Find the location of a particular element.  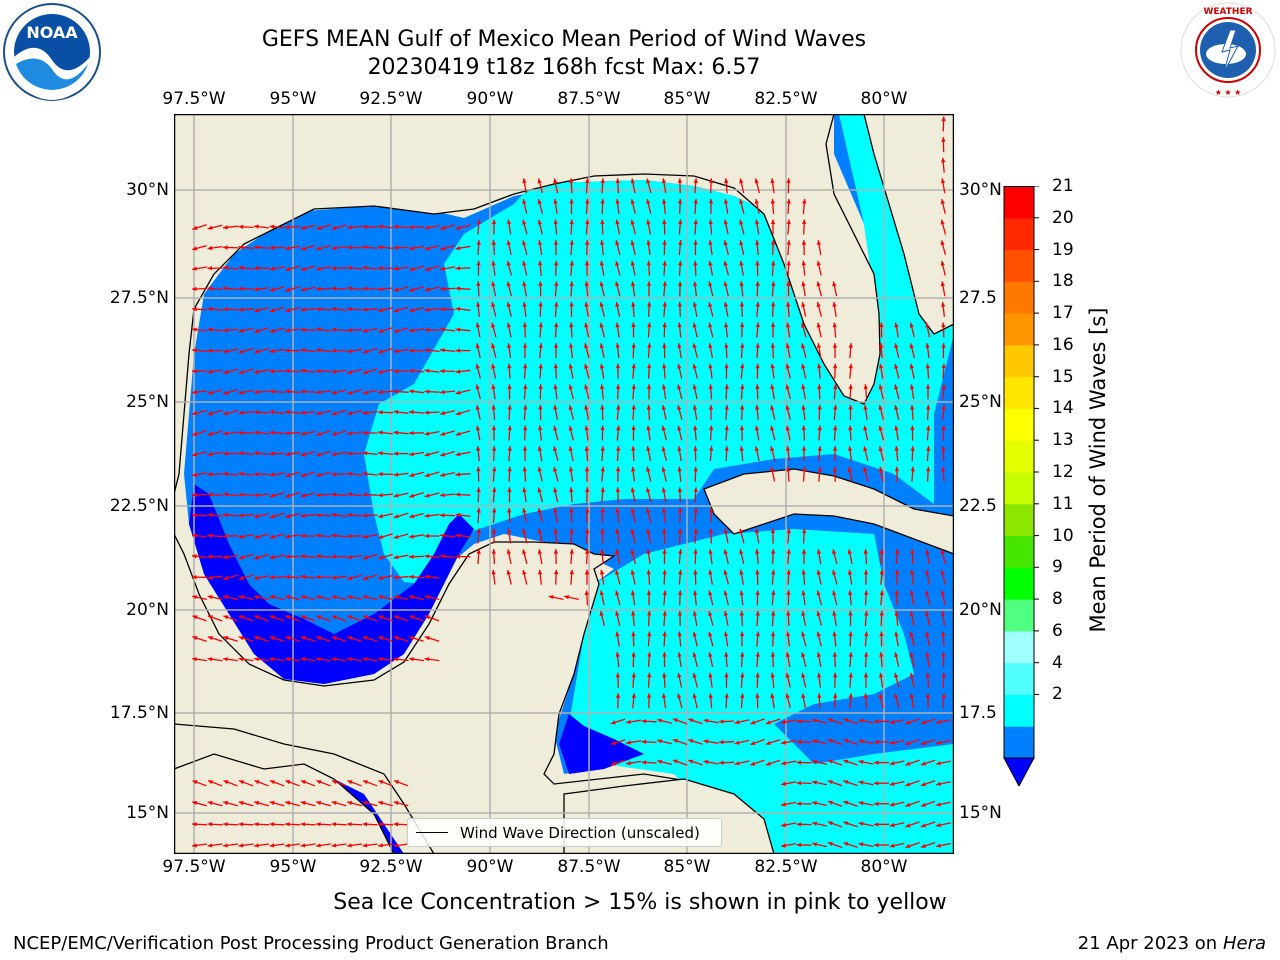

lon-label-bottom: 92.5°W is located at coordinates (391, 867).